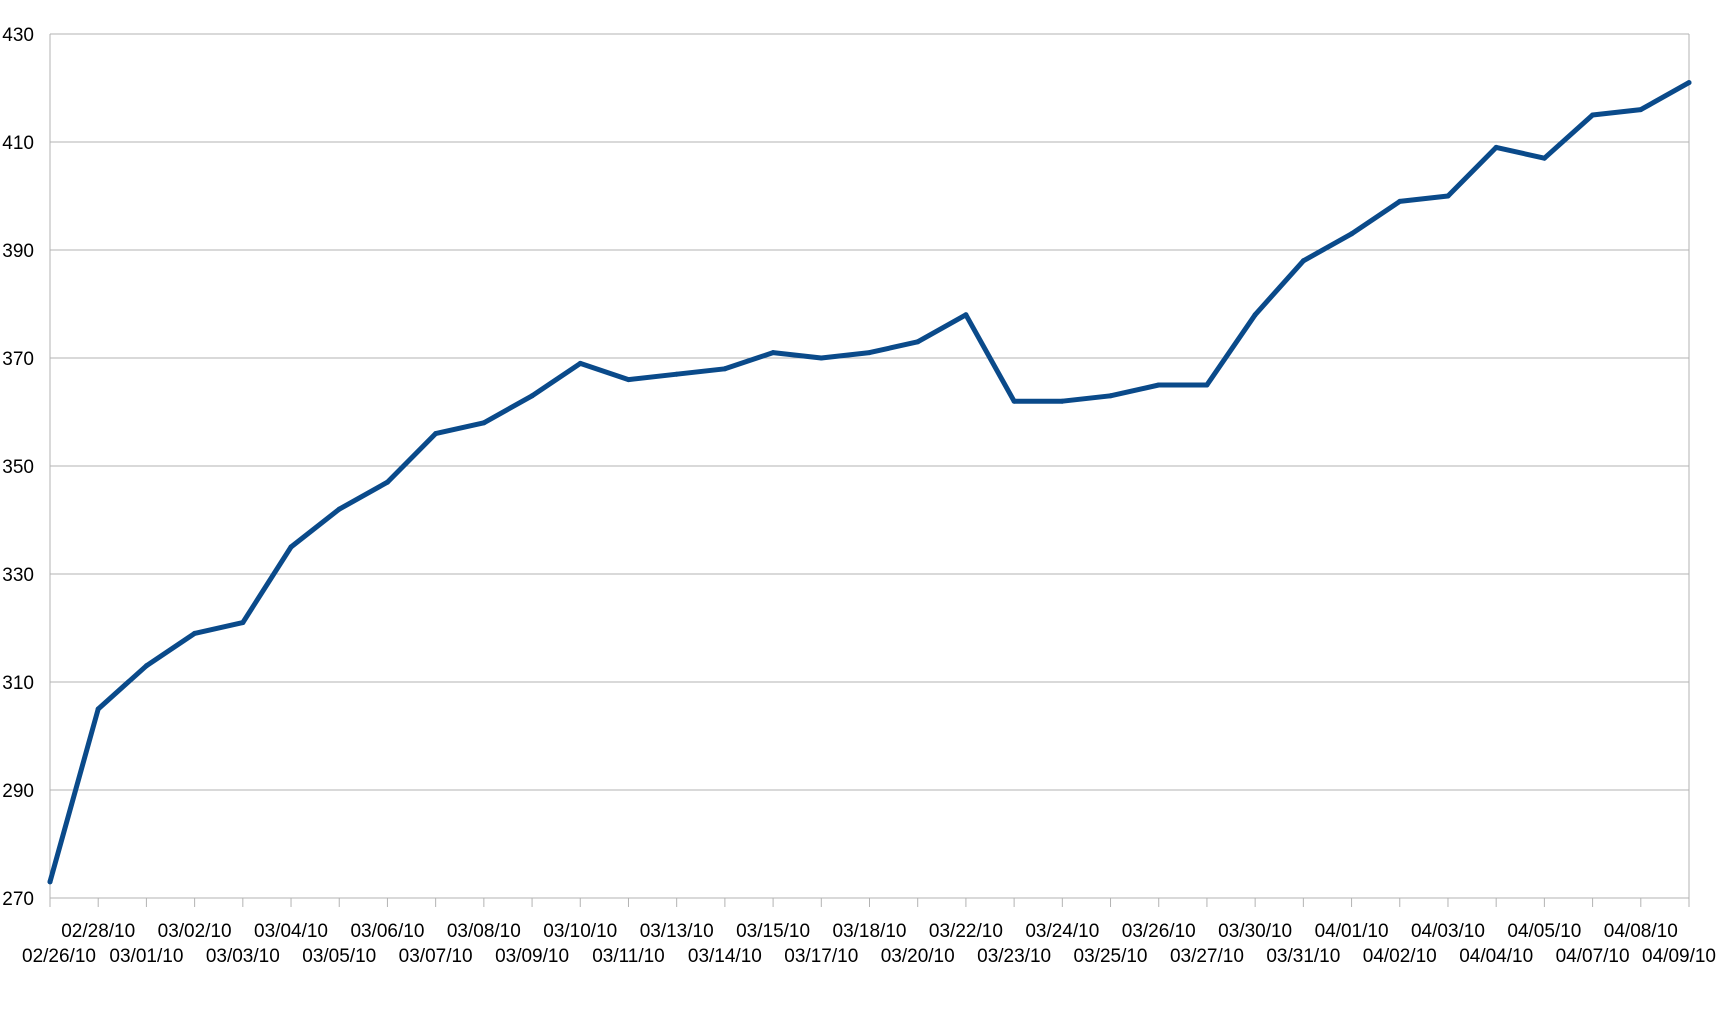 The image size is (1726, 1012). Describe the element at coordinates (773, 931) in the screenshot. I see `x-tick-label: 03/15/10` at that location.